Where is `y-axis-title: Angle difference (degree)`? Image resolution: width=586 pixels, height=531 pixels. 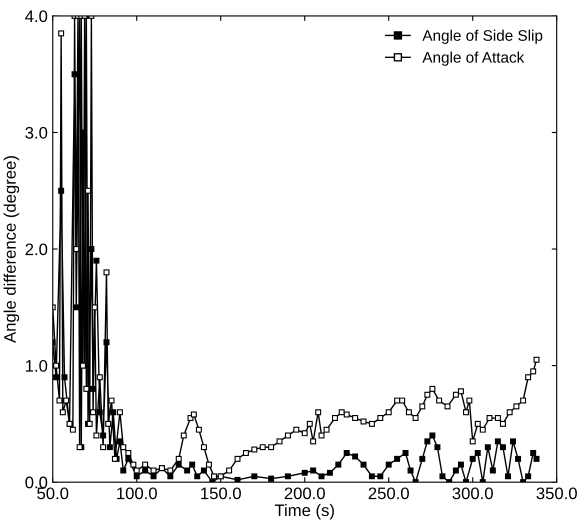 y-axis-title: Angle difference (degree) is located at coordinates (12, 249).